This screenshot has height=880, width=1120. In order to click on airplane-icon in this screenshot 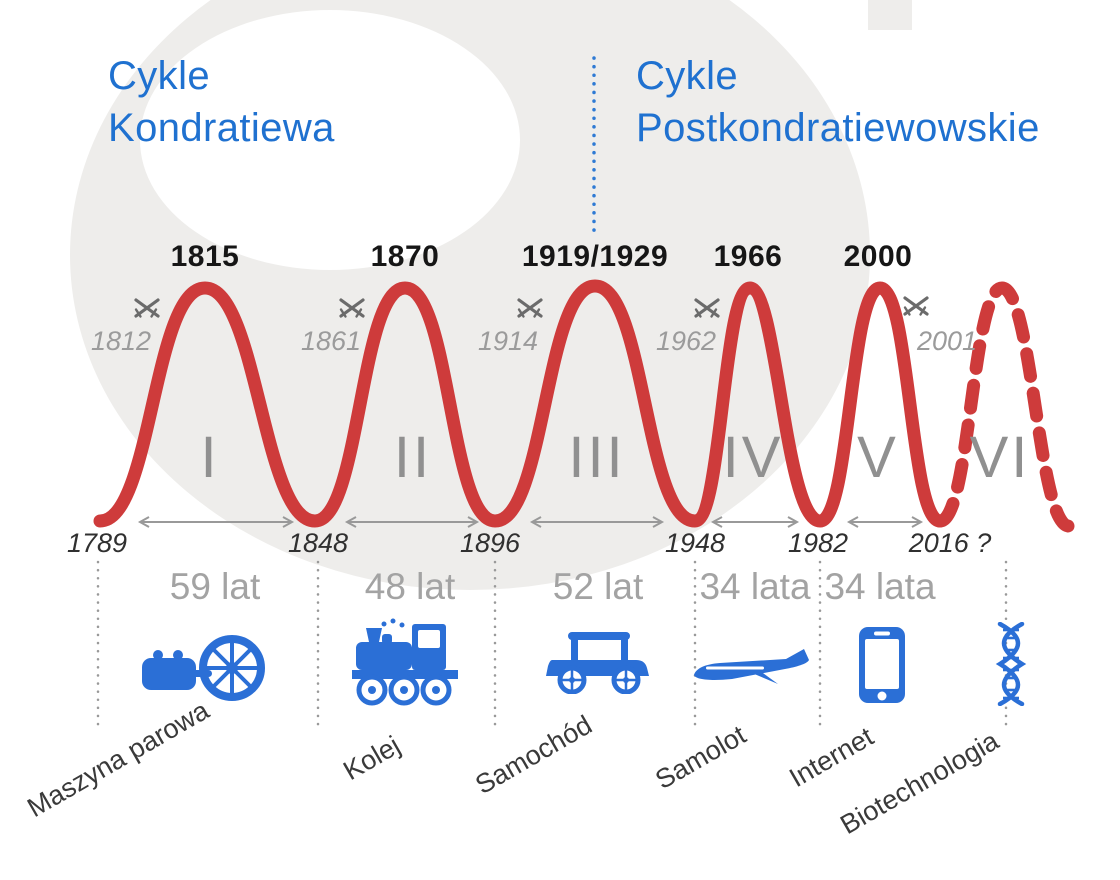, I will do `click(751, 666)`.